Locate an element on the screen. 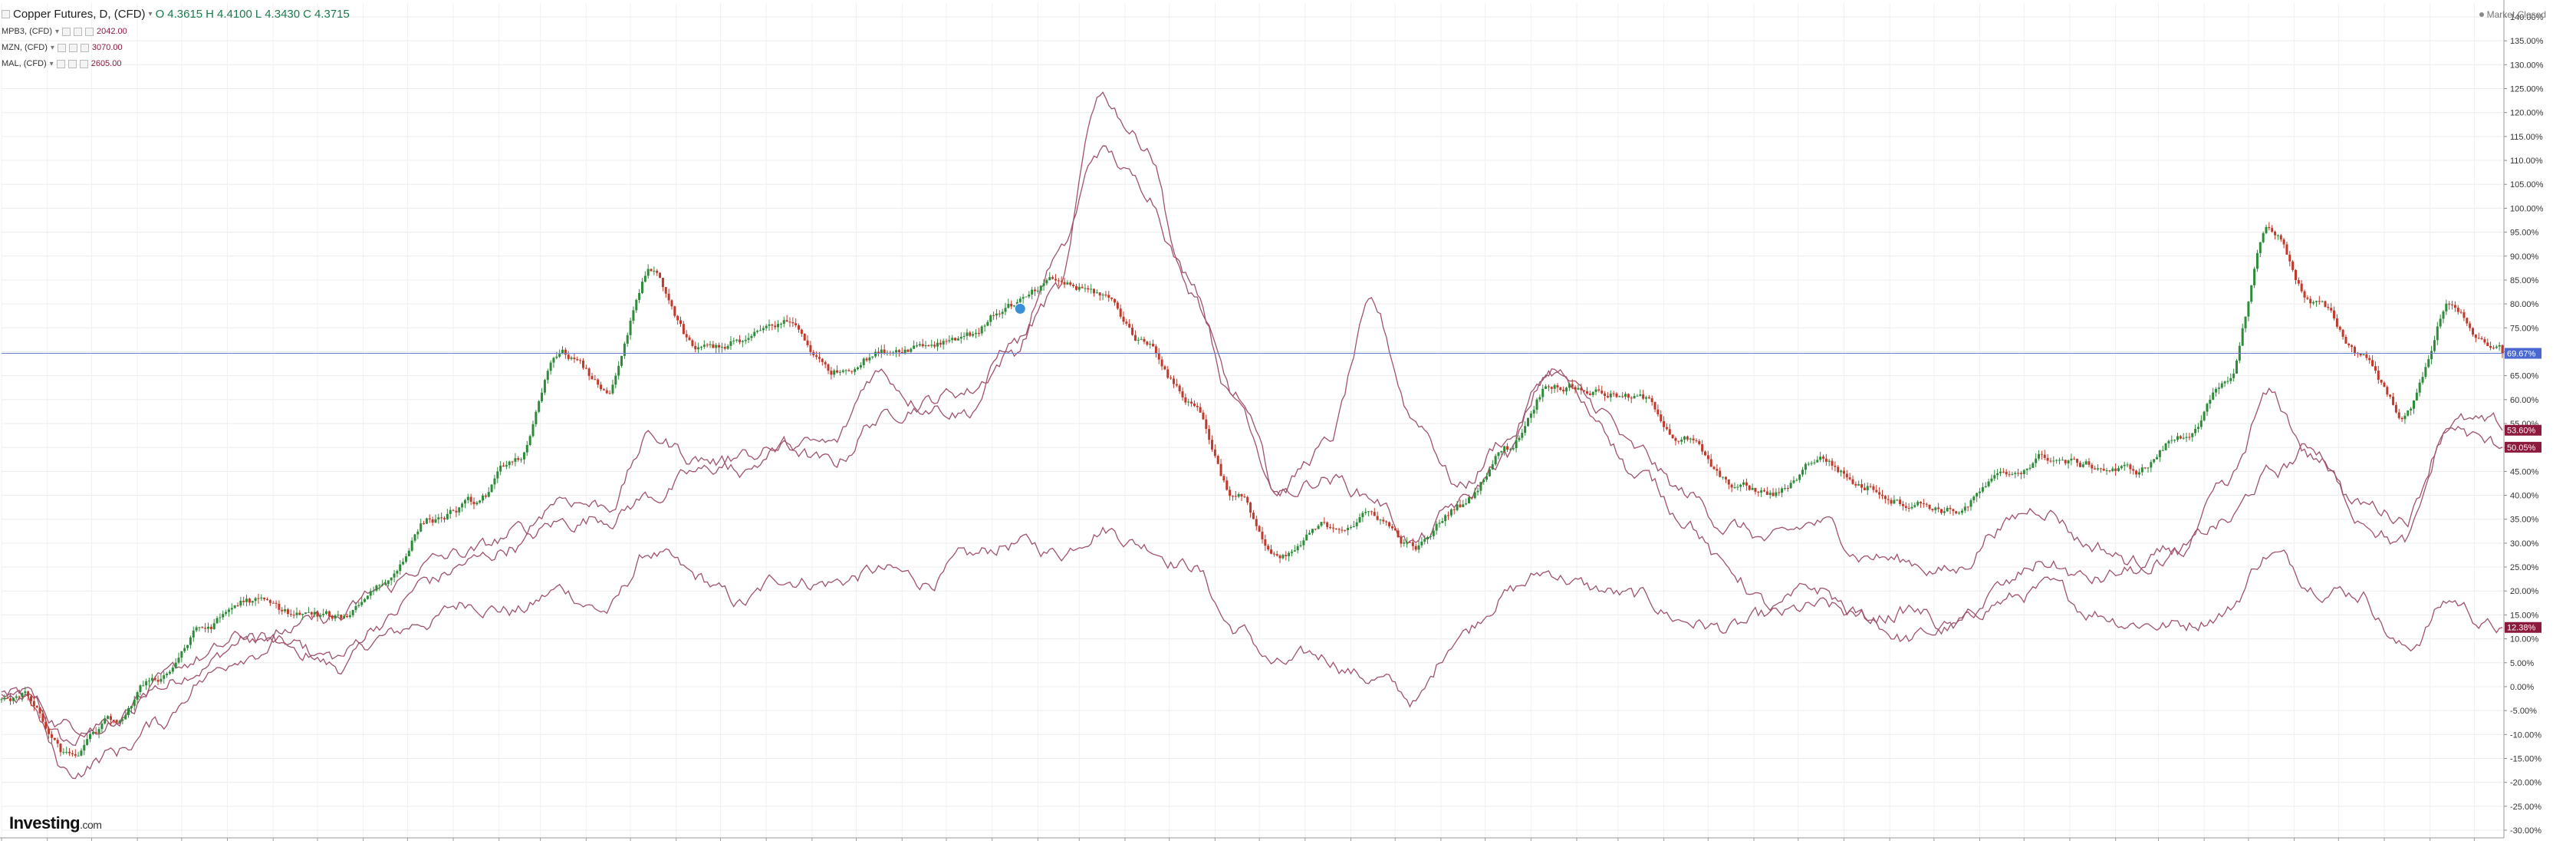  overlay-row-mal: MAL, (CFD) ▾ 2605.00 is located at coordinates (61, 63).